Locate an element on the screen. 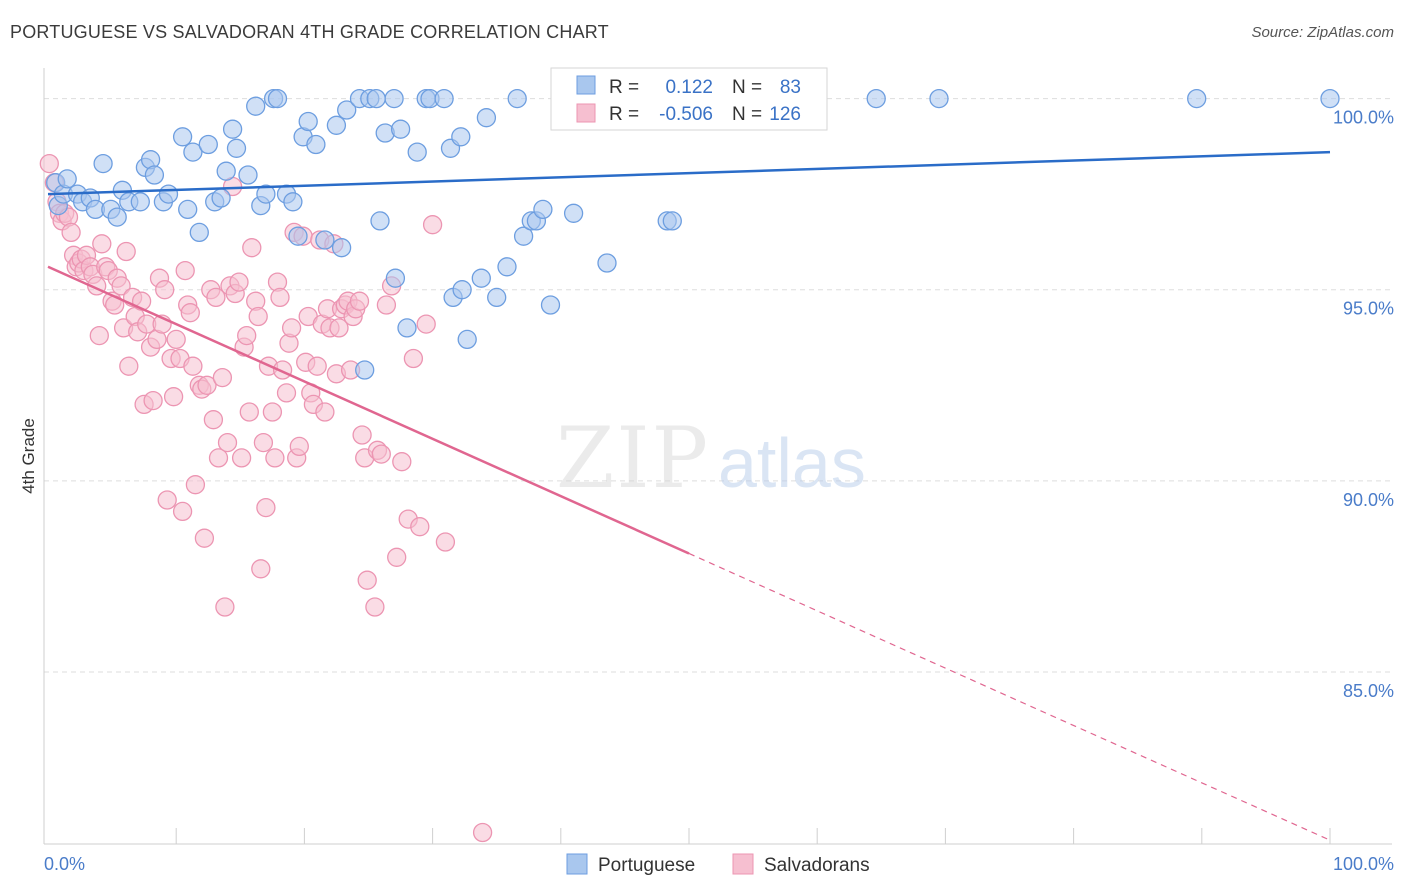 The width and height of the screenshot is (1406, 892). x-tick-label-max: 100.0% is located at coordinates (1363, 864).